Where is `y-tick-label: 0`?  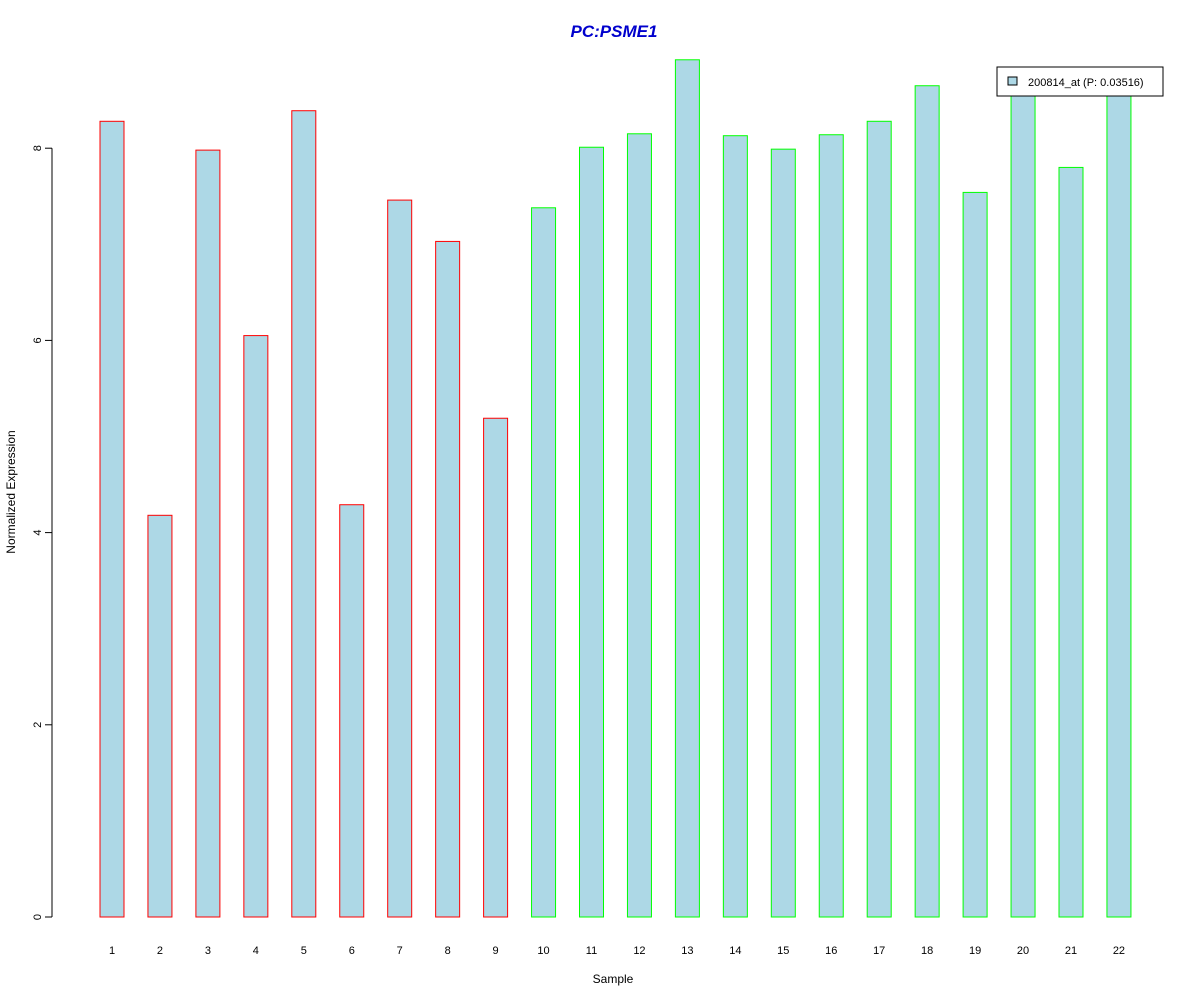 y-tick-label: 0 is located at coordinates (38, 917).